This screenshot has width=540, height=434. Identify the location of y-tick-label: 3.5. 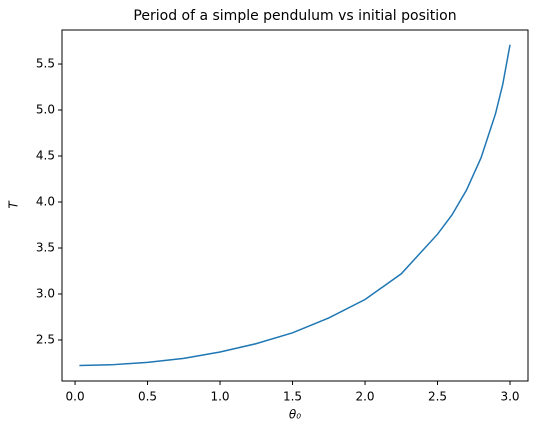
(45, 247).